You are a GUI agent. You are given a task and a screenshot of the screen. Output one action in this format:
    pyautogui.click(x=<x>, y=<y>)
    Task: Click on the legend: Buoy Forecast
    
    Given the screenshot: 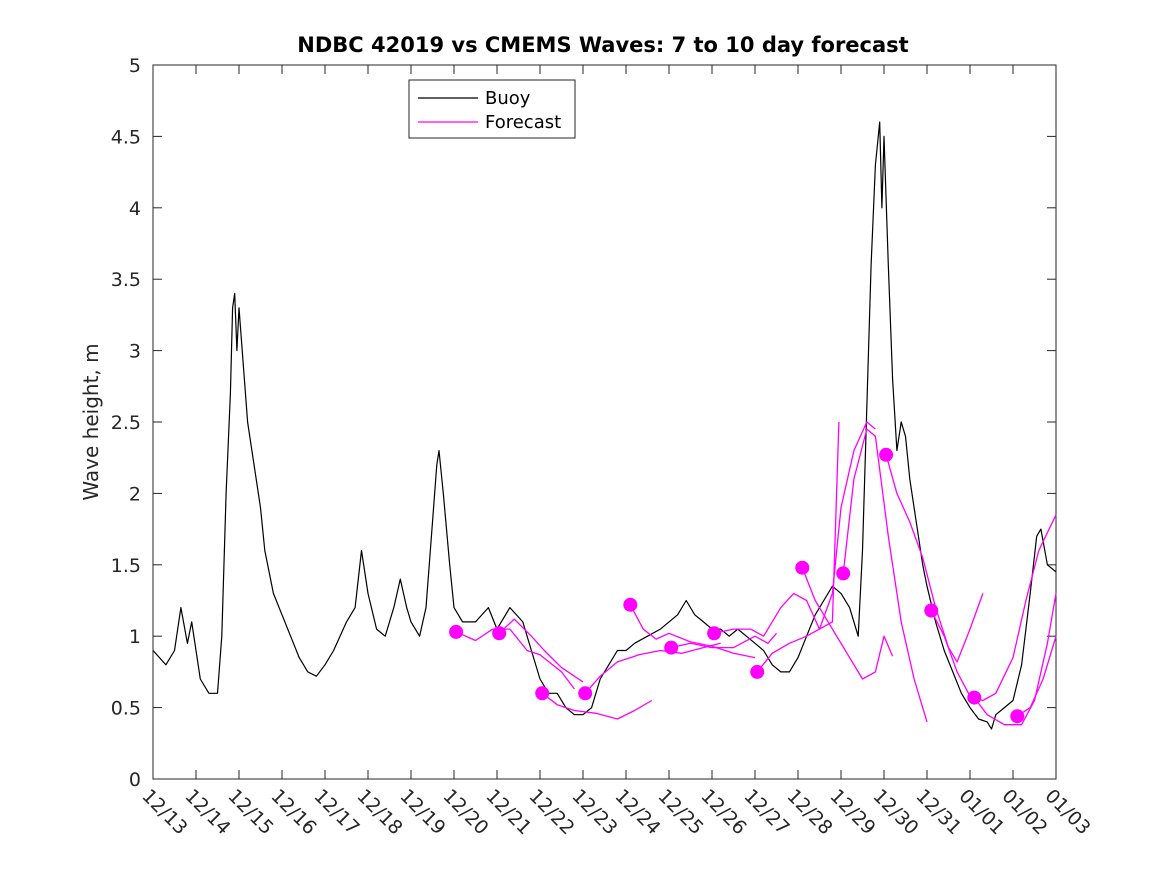 What is the action you would take?
    pyautogui.click(x=492, y=109)
    